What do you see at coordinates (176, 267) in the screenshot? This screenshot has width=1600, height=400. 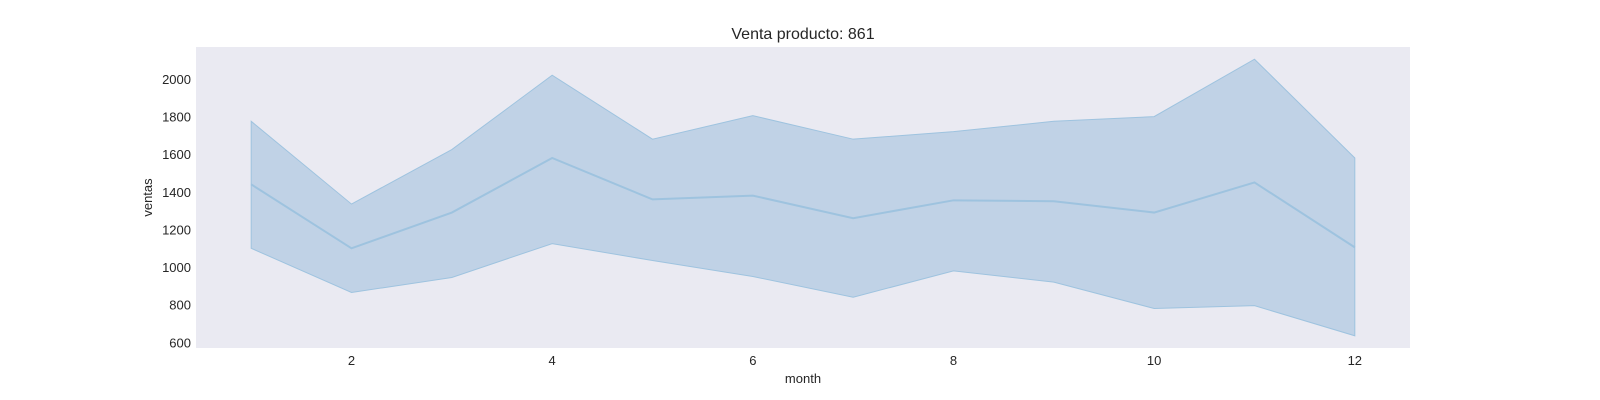 I see `y-tick-label: 1000` at bounding box center [176, 267].